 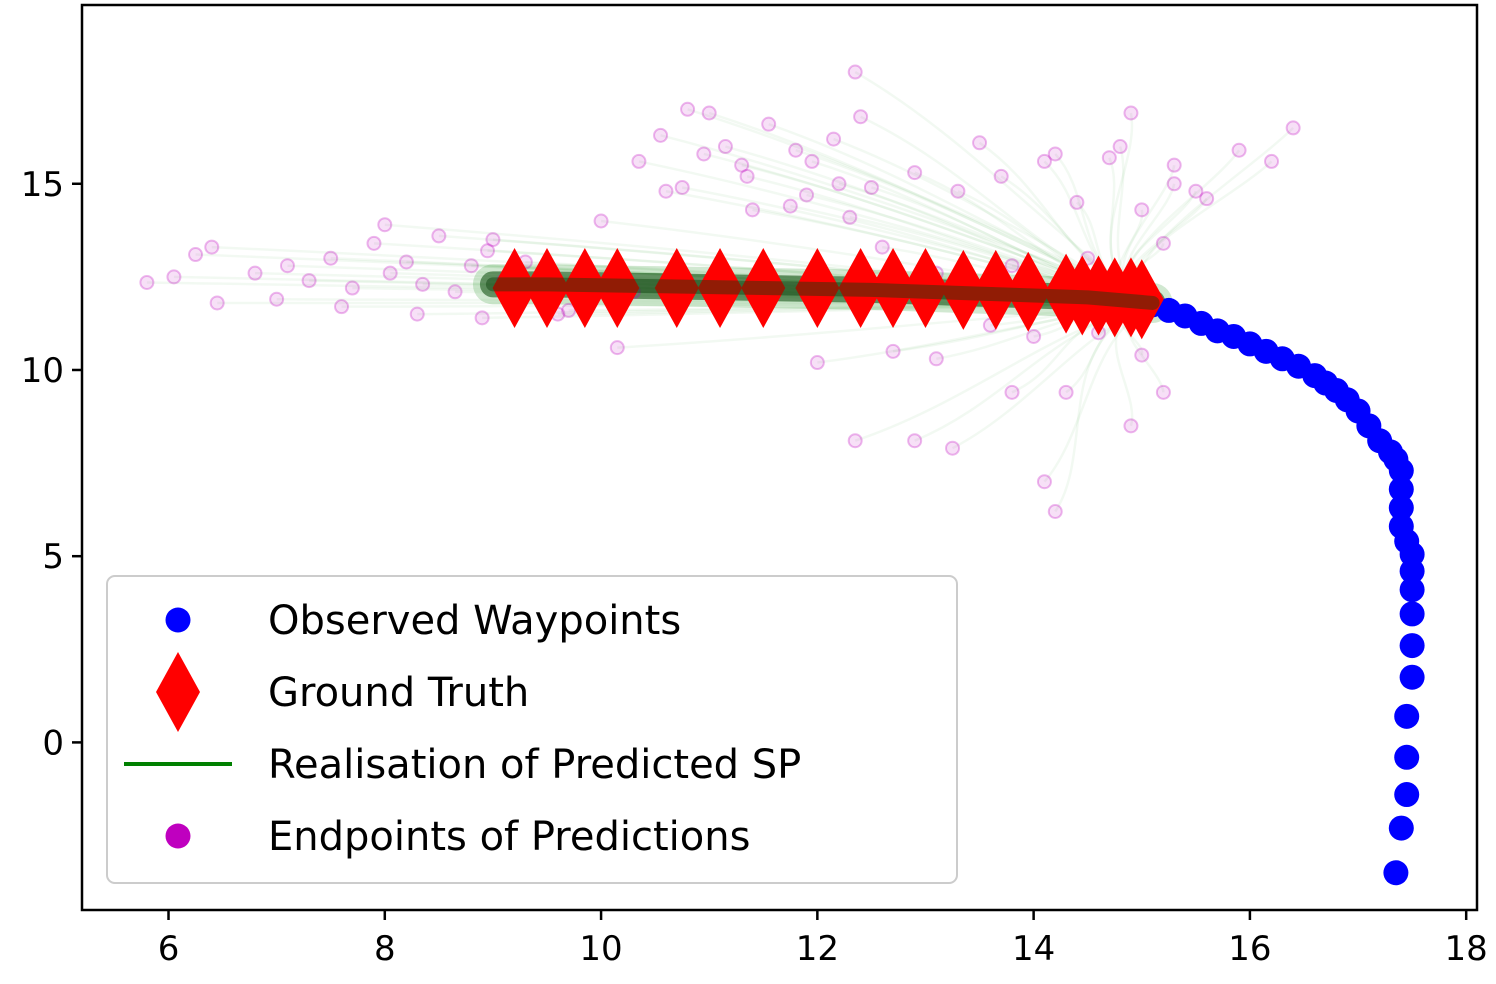 What do you see at coordinates (534, 765) in the screenshot?
I see `legend-label: Realisation of Predicted SP` at bounding box center [534, 765].